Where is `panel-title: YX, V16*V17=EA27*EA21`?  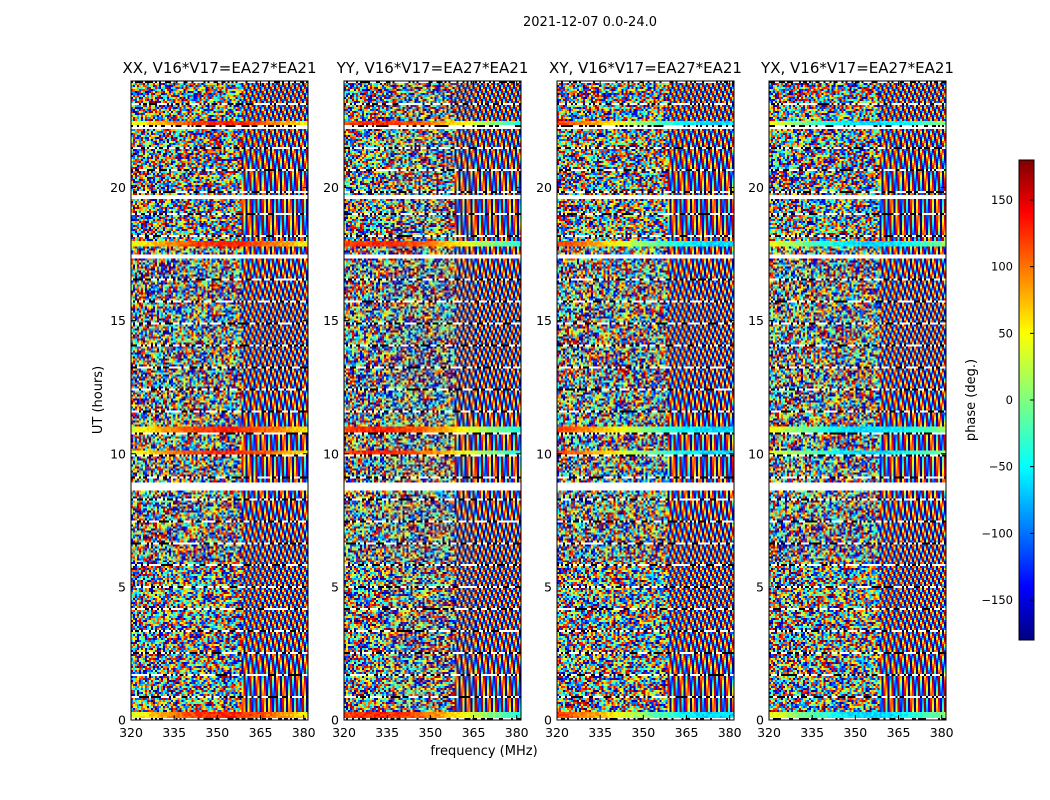 panel-title: YX, V16*V17=EA27*EA21 is located at coordinates (857, 68).